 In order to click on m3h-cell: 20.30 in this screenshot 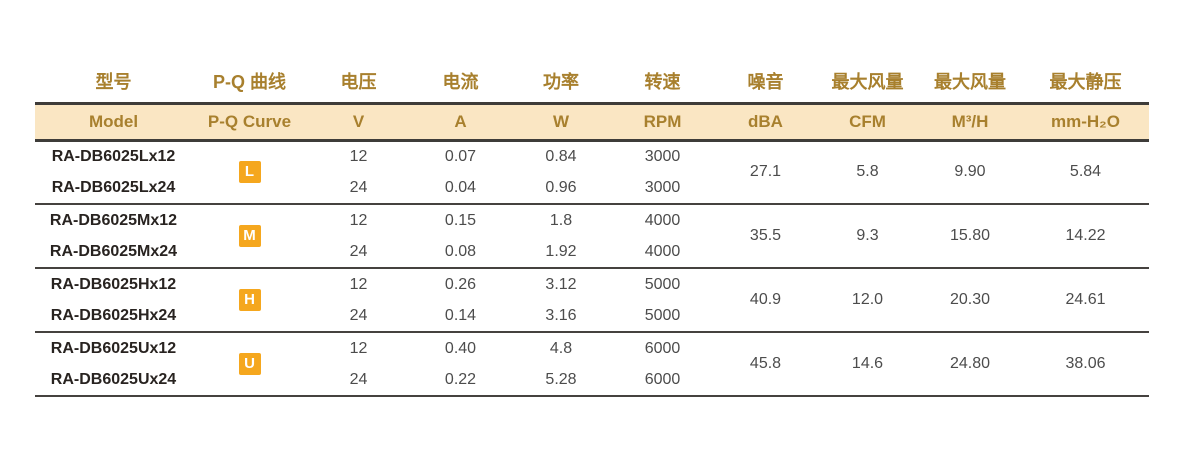, I will do `click(970, 300)`.